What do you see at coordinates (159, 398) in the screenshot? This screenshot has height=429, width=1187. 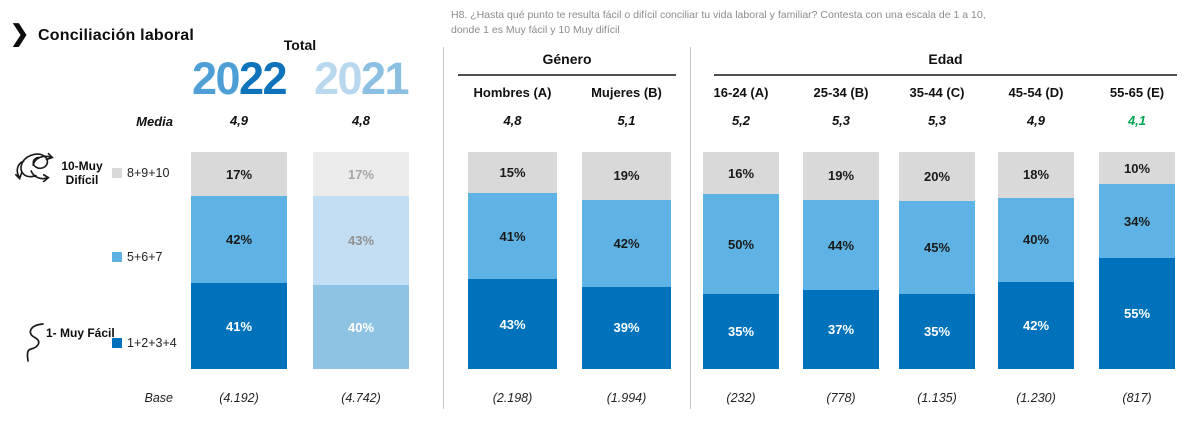 I see `base-row-label: Base` at bounding box center [159, 398].